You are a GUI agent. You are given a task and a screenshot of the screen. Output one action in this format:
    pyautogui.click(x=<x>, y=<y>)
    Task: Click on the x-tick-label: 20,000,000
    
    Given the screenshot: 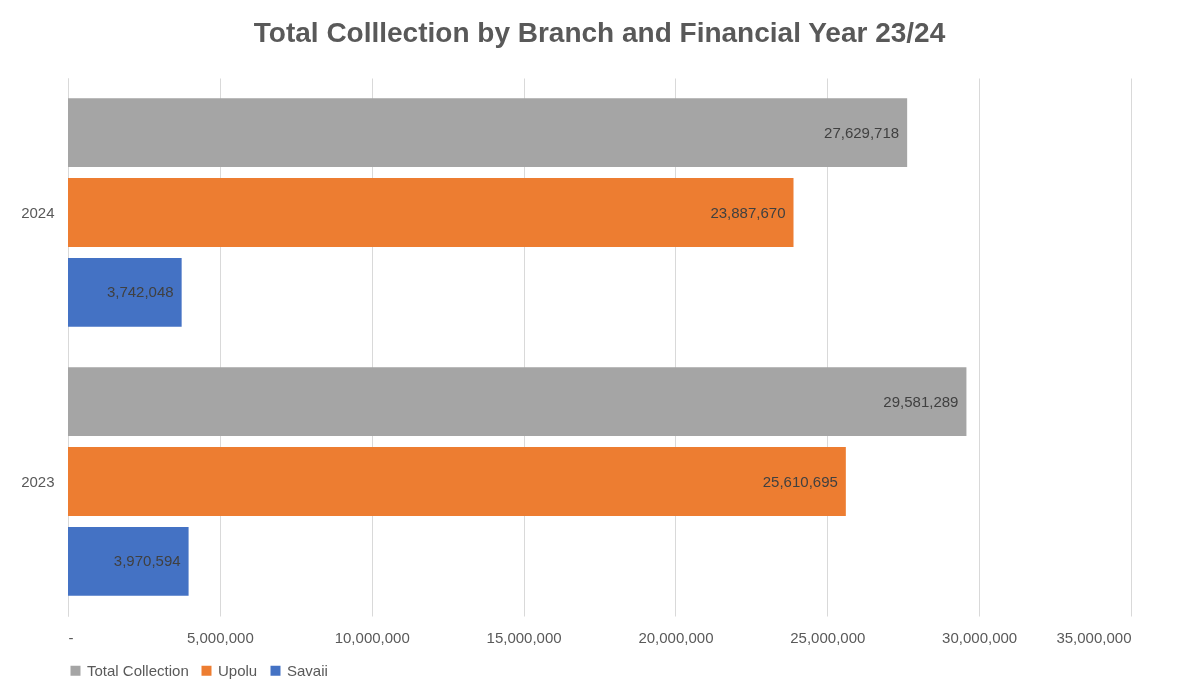 What is the action you would take?
    pyautogui.click(x=676, y=637)
    